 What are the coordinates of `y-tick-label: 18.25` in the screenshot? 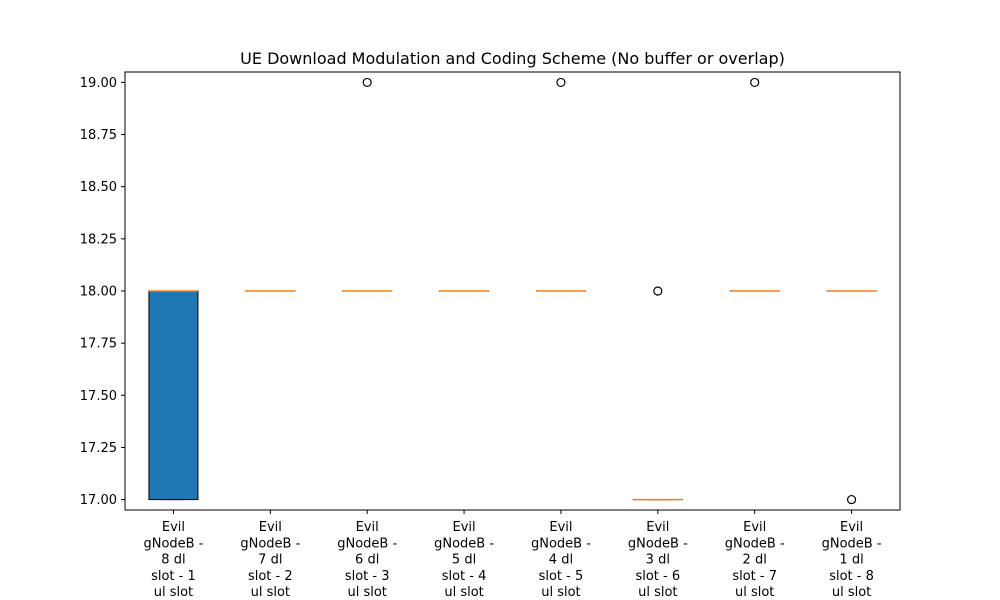 It's located at (98, 239).